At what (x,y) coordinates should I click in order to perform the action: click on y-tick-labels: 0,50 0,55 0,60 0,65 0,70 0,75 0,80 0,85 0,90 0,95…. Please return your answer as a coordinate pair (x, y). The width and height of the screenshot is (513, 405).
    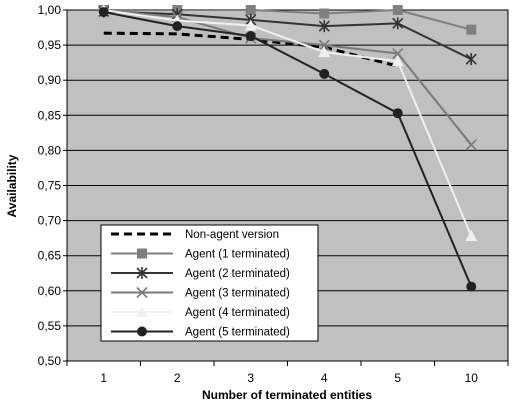
    Looking at the image, I should click on (50, 185).